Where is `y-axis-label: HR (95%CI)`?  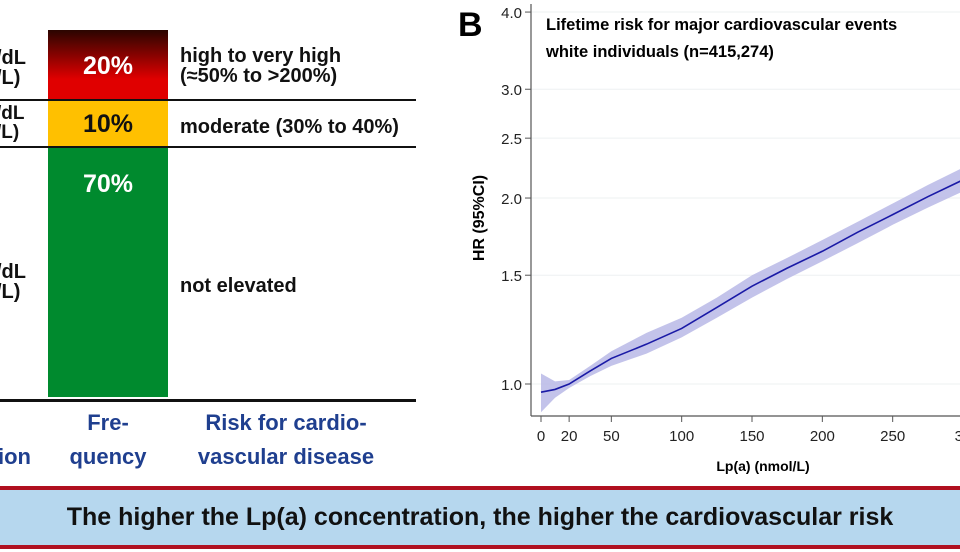 y-axis-label: HR (95%CI) is located at coordinates (479, 218).